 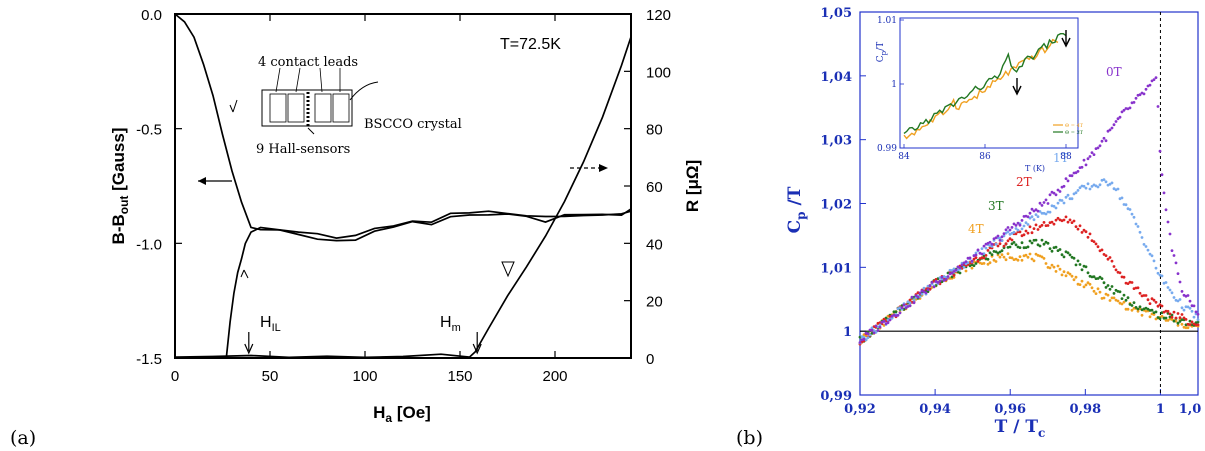 I want to click on marker-arrow-head, so click(x=477, y=349).